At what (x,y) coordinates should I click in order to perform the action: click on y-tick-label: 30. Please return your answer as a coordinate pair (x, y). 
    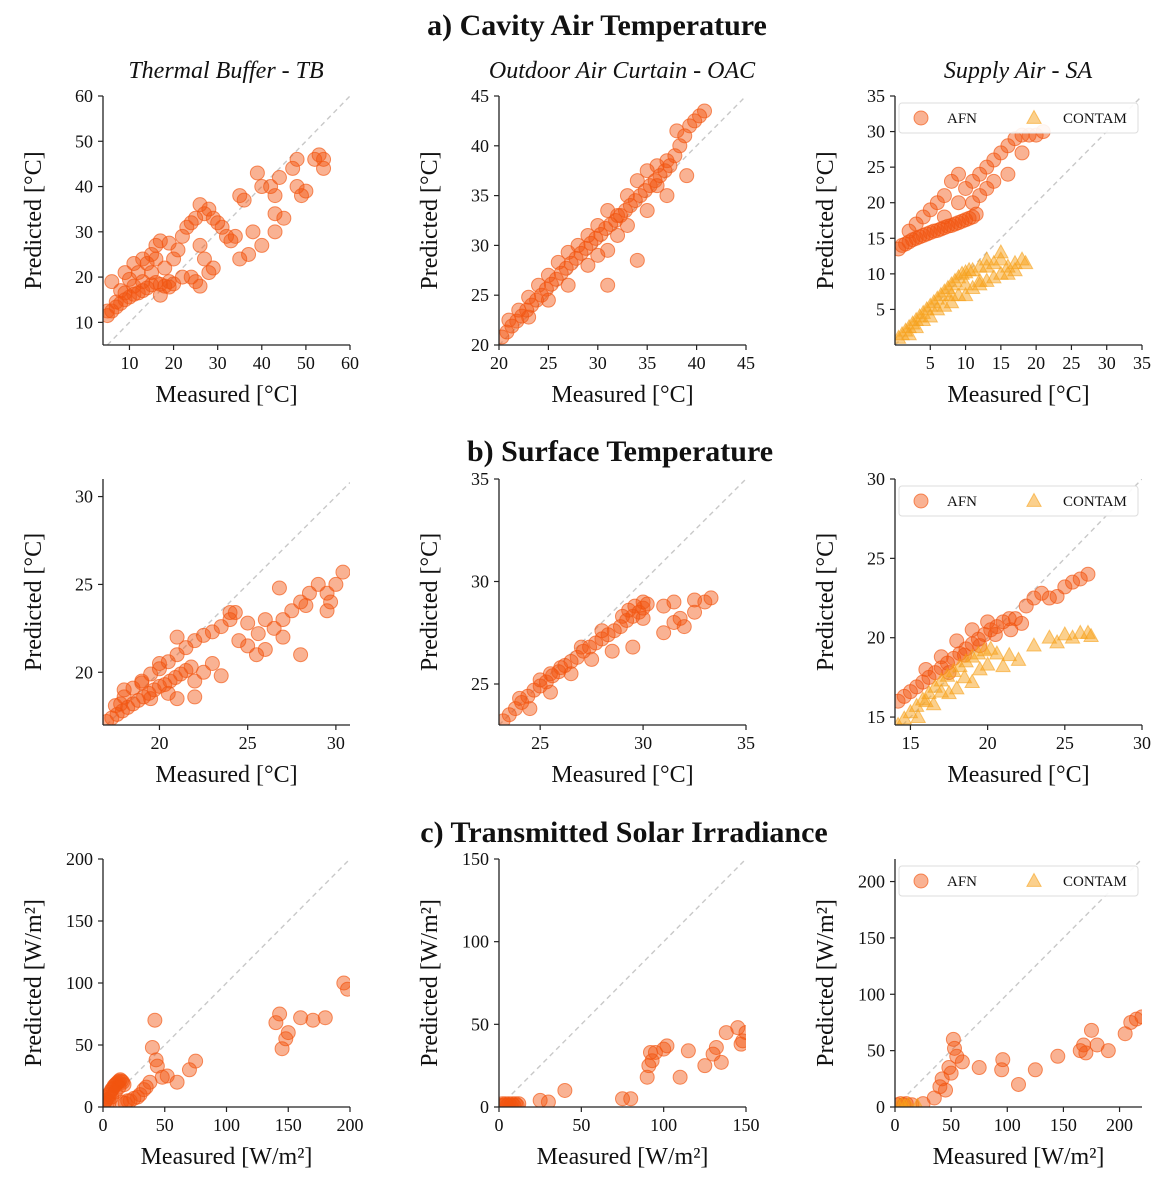
    Looking at the image, I should click on (84, 497).